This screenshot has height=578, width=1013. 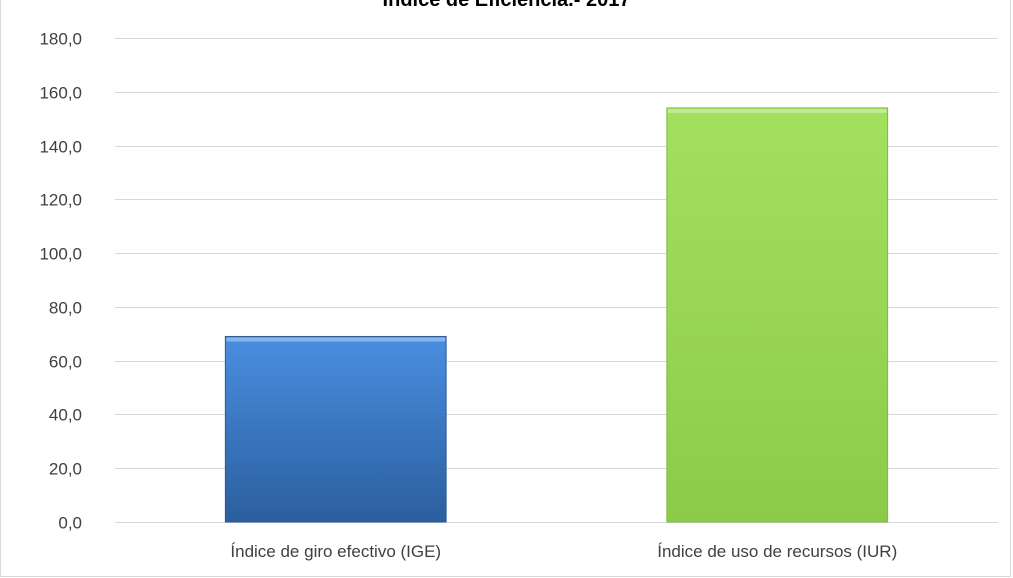 What do you see at coordinates (335, 551) in the screenshot?
I see `x-category-label: Índice de giro efectivo (IGE)` at bounding box center [335, 551].